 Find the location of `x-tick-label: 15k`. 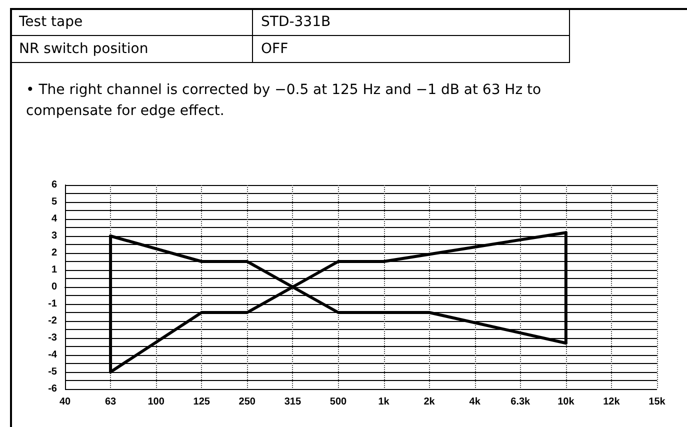

x-tick-label: 15k is located at coordinates (657, 402).